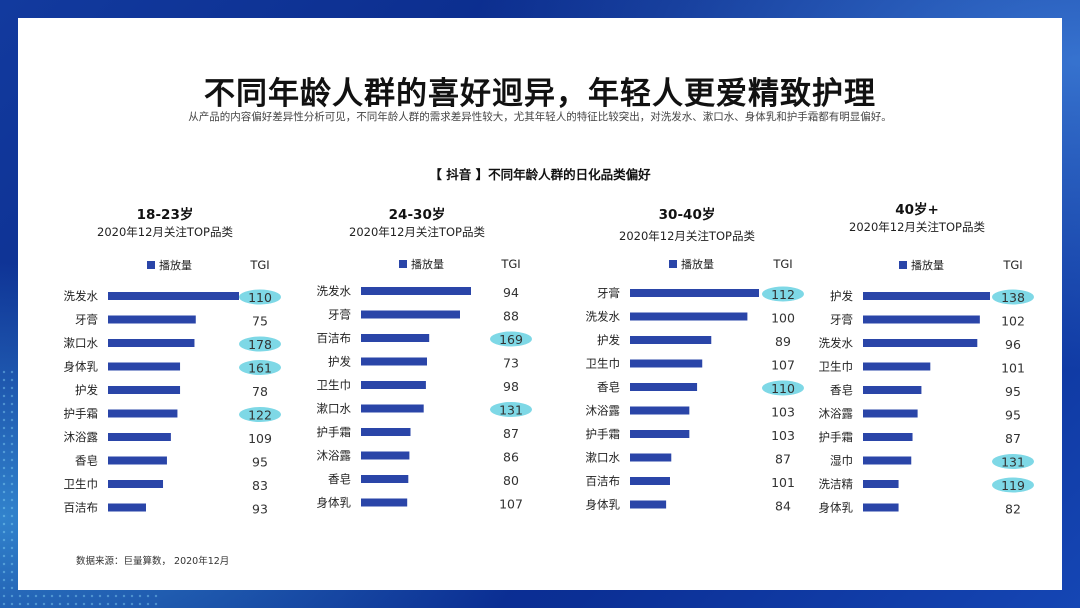 Image resolution: width=1080 pixels, height=608 pixels. What do you see at coordinates (917, 227) in the screenshot?
I see `group-subtitle: 2020年12月关注TOP品类` at bounding box center [917, 227].